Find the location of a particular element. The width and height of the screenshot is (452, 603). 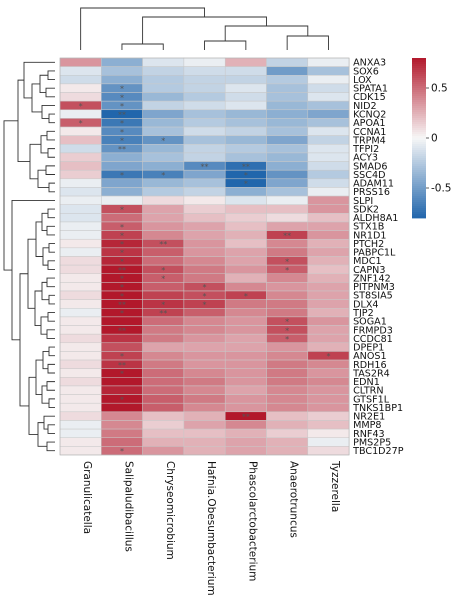

row-label: CAPN3 is located at coordinates (369, 270).